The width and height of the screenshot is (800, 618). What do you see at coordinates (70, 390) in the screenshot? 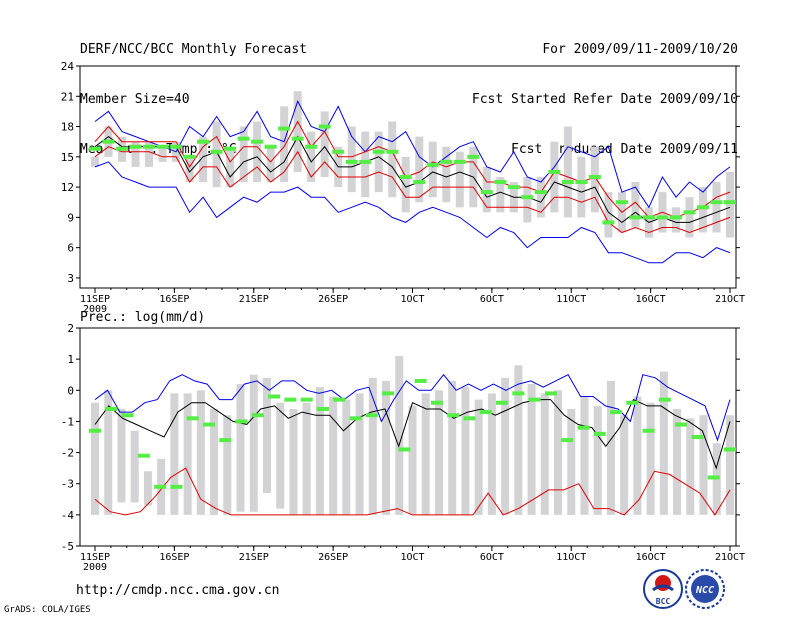
I see `y-tick-label: 0` at bounding box center [70, 390].